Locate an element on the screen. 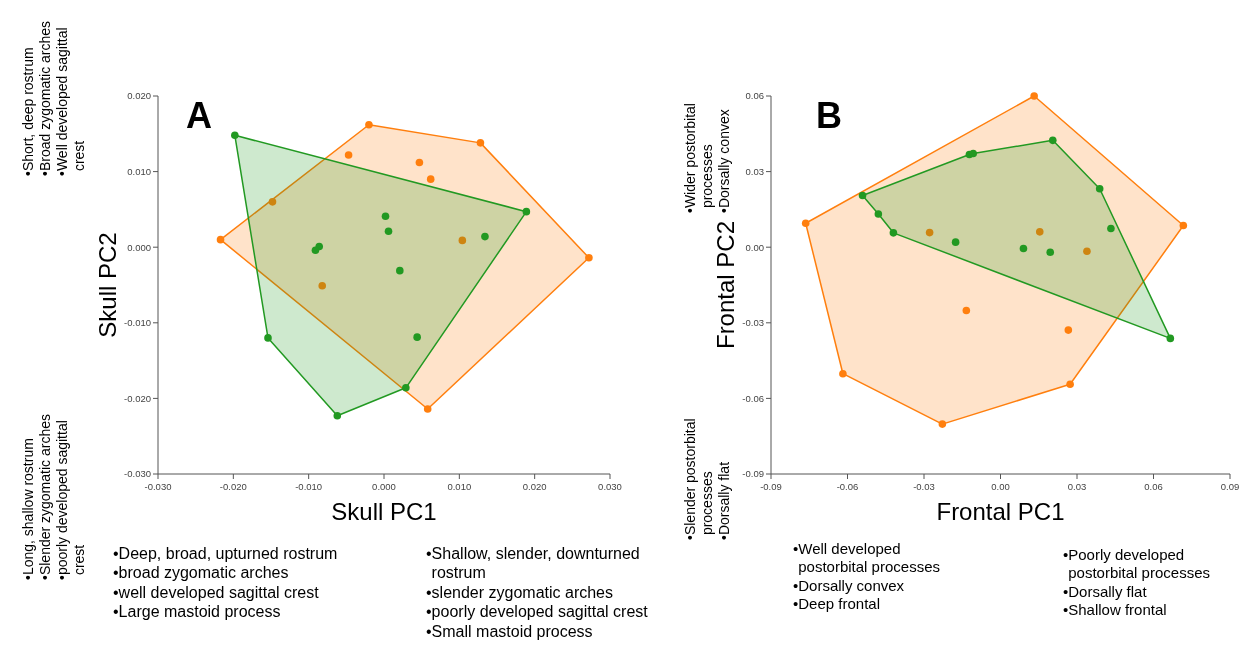  text: •Deep, broad, upturned rostrum •broad zygomatic arches •well developed sagittal crest •Large mastoid process is located at coordinates (225, 582).